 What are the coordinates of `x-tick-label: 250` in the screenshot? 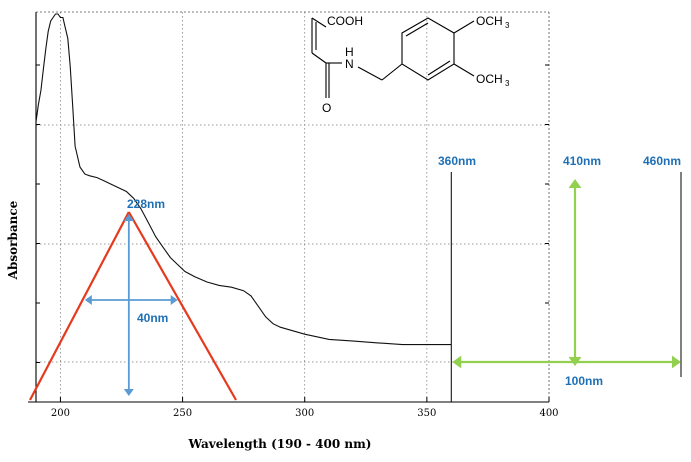 It's located at (182, 413).